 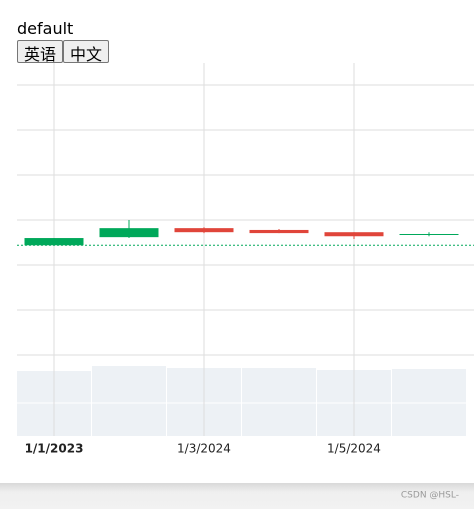 I want to click on language-button: 英语, so click(x=40, y=52).